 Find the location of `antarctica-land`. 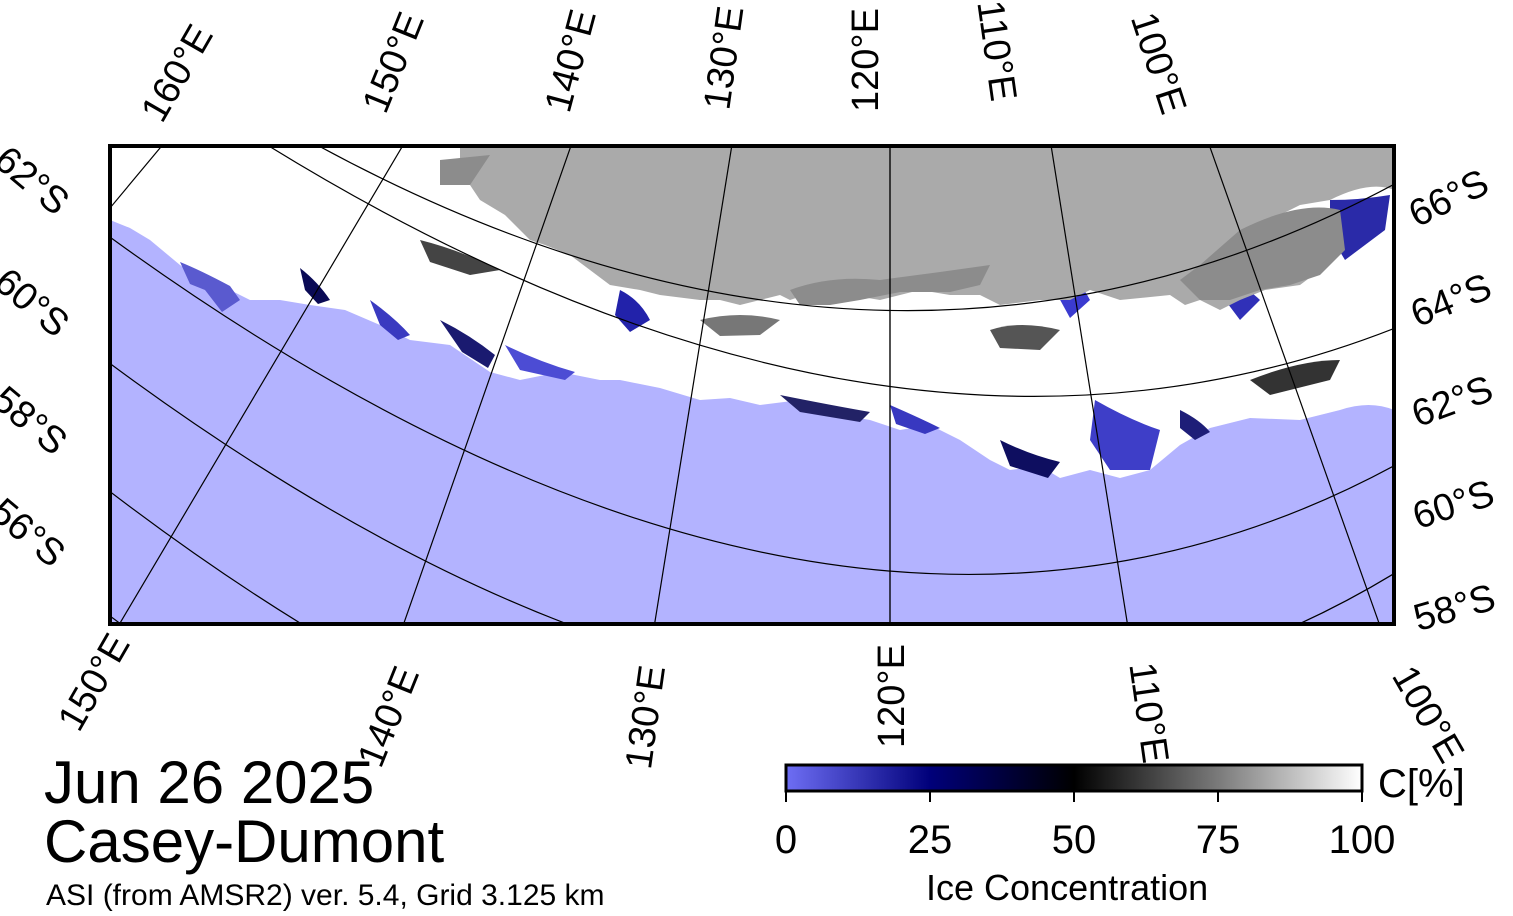

antarctica-land is located at coordinates (917, 228).